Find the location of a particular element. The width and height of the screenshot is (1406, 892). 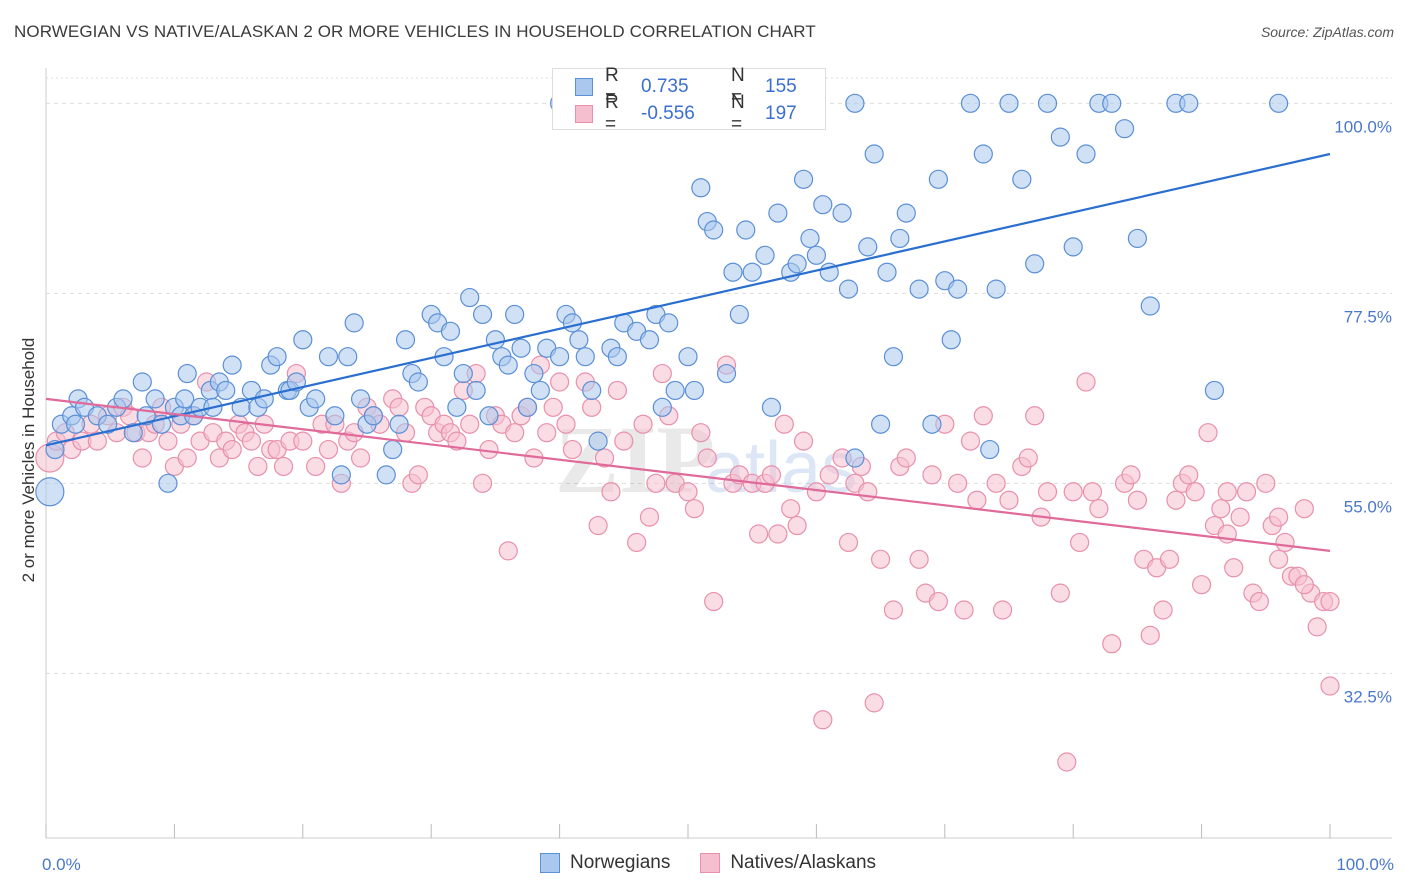

legend-row-natives: R = -0.556 N = 197 is located at coordinates (686, 113).